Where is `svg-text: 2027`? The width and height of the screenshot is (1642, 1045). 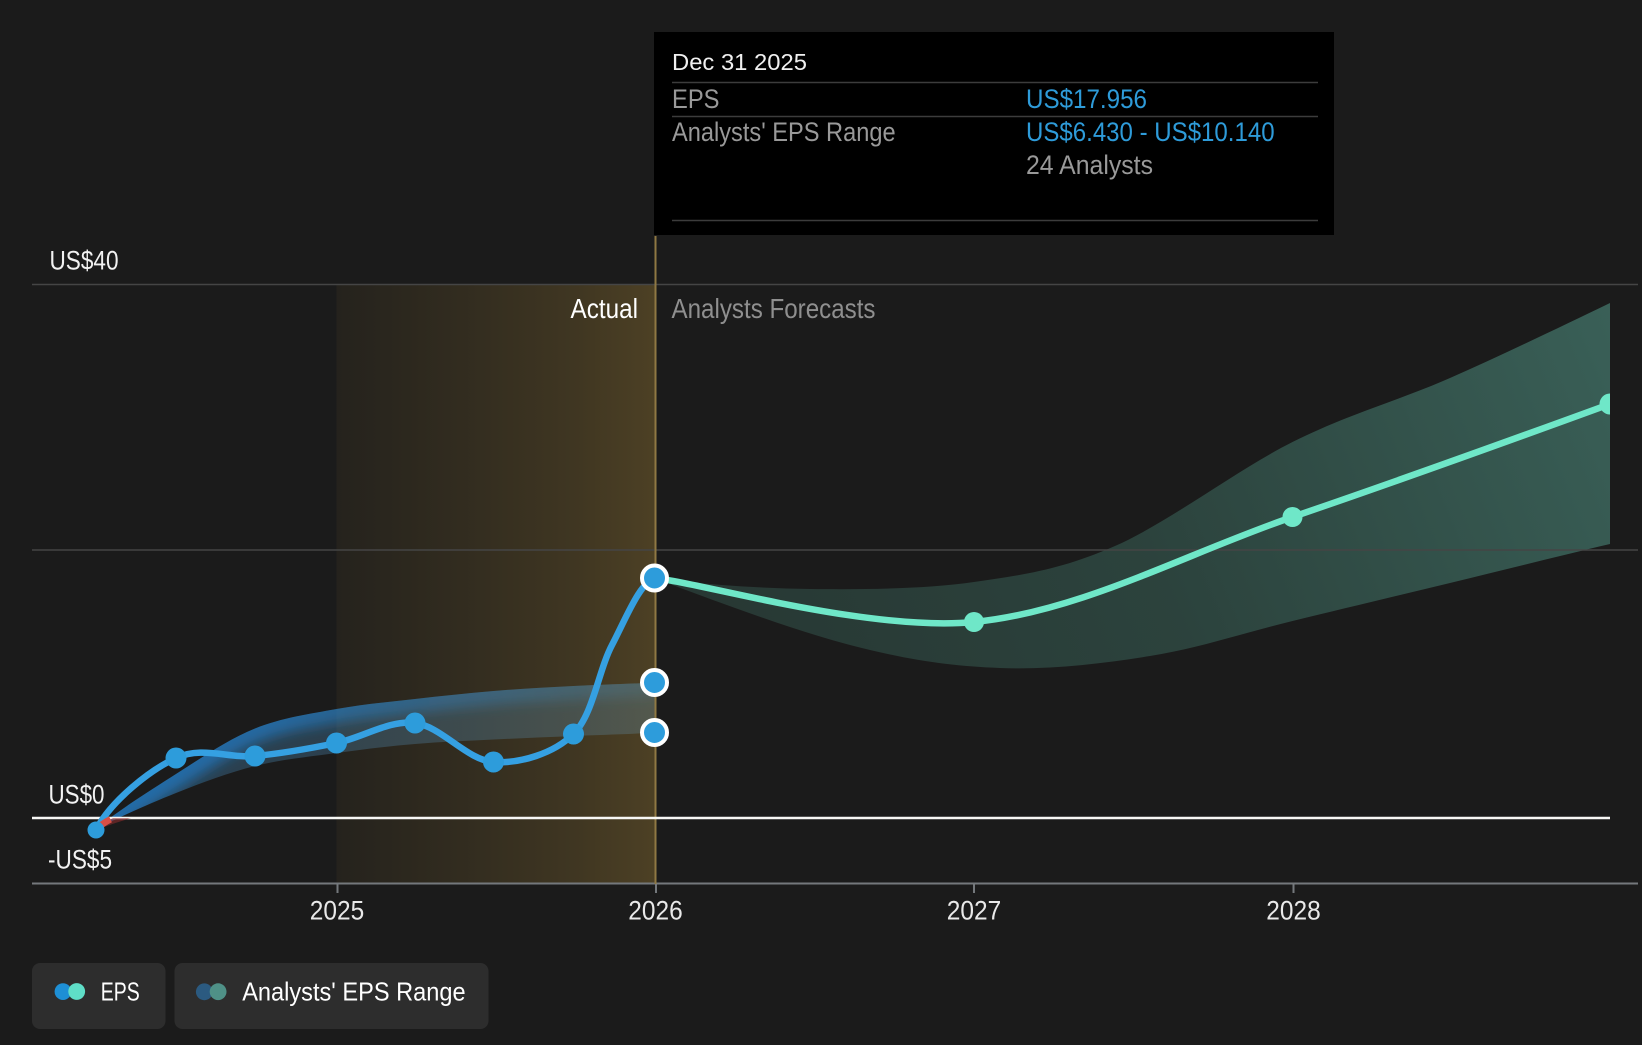 svg-text: 2027 is located at coordinates (974, 911).